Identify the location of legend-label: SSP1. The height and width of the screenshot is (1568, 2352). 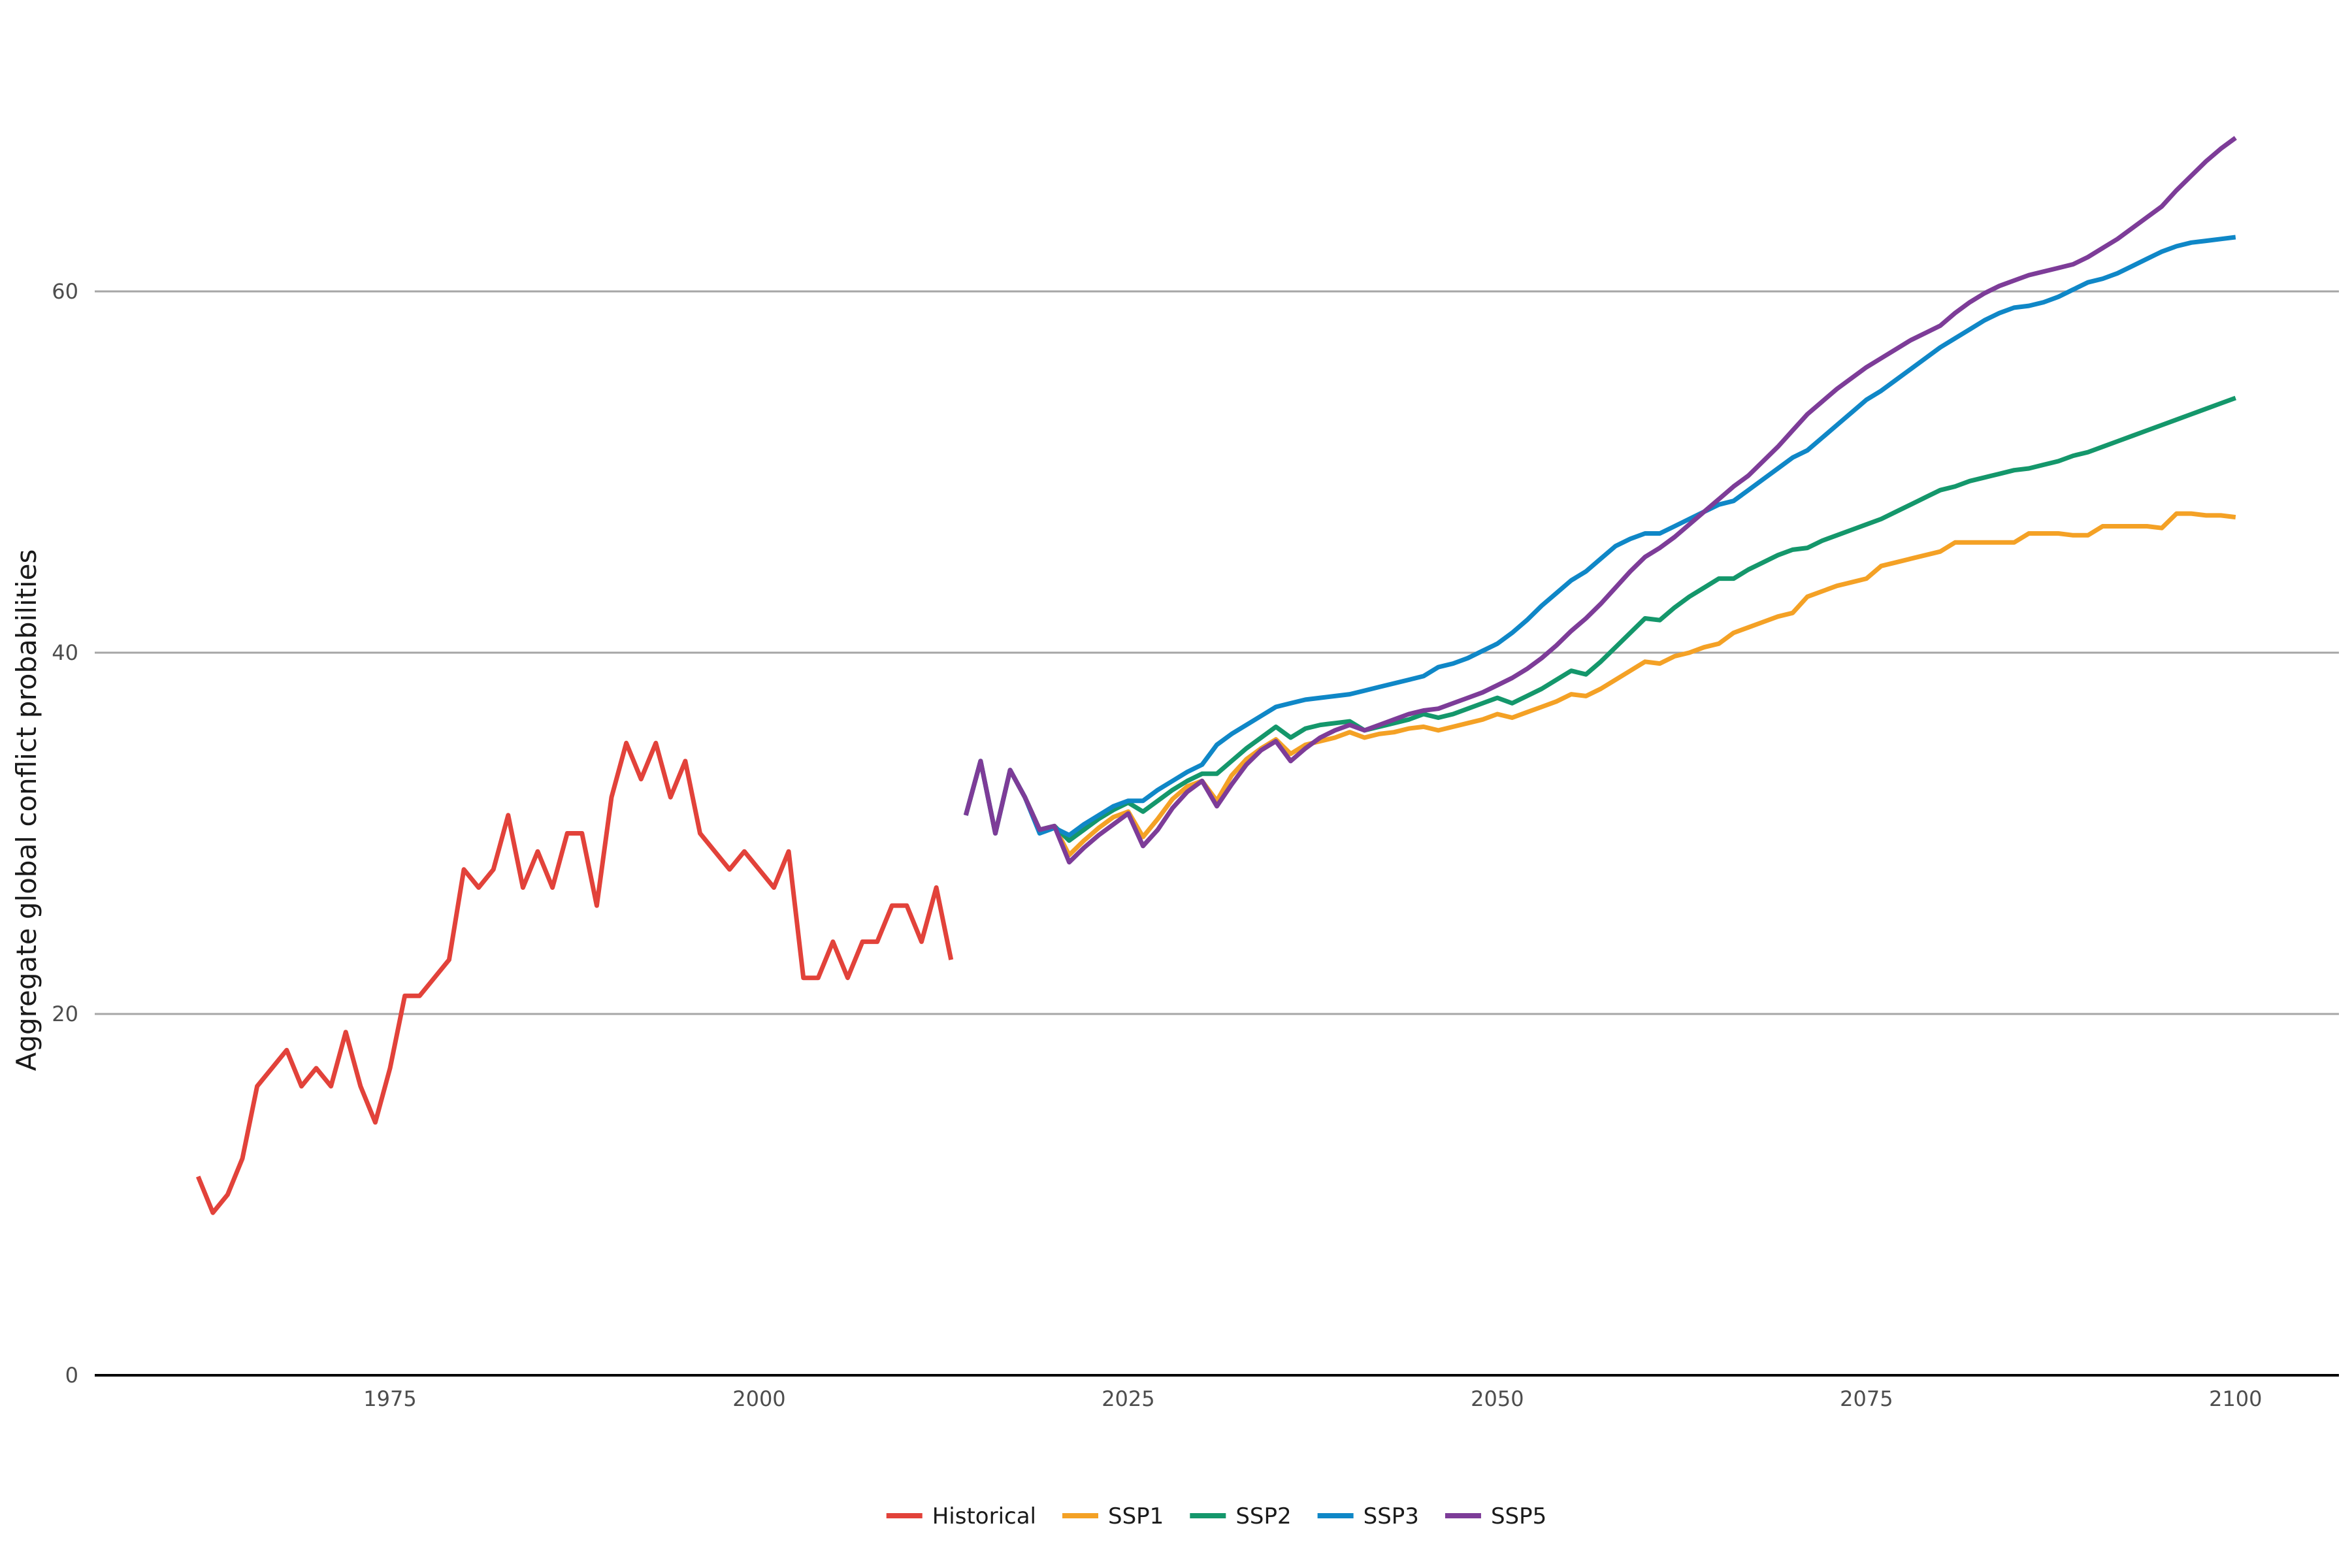
(1136, 1516).